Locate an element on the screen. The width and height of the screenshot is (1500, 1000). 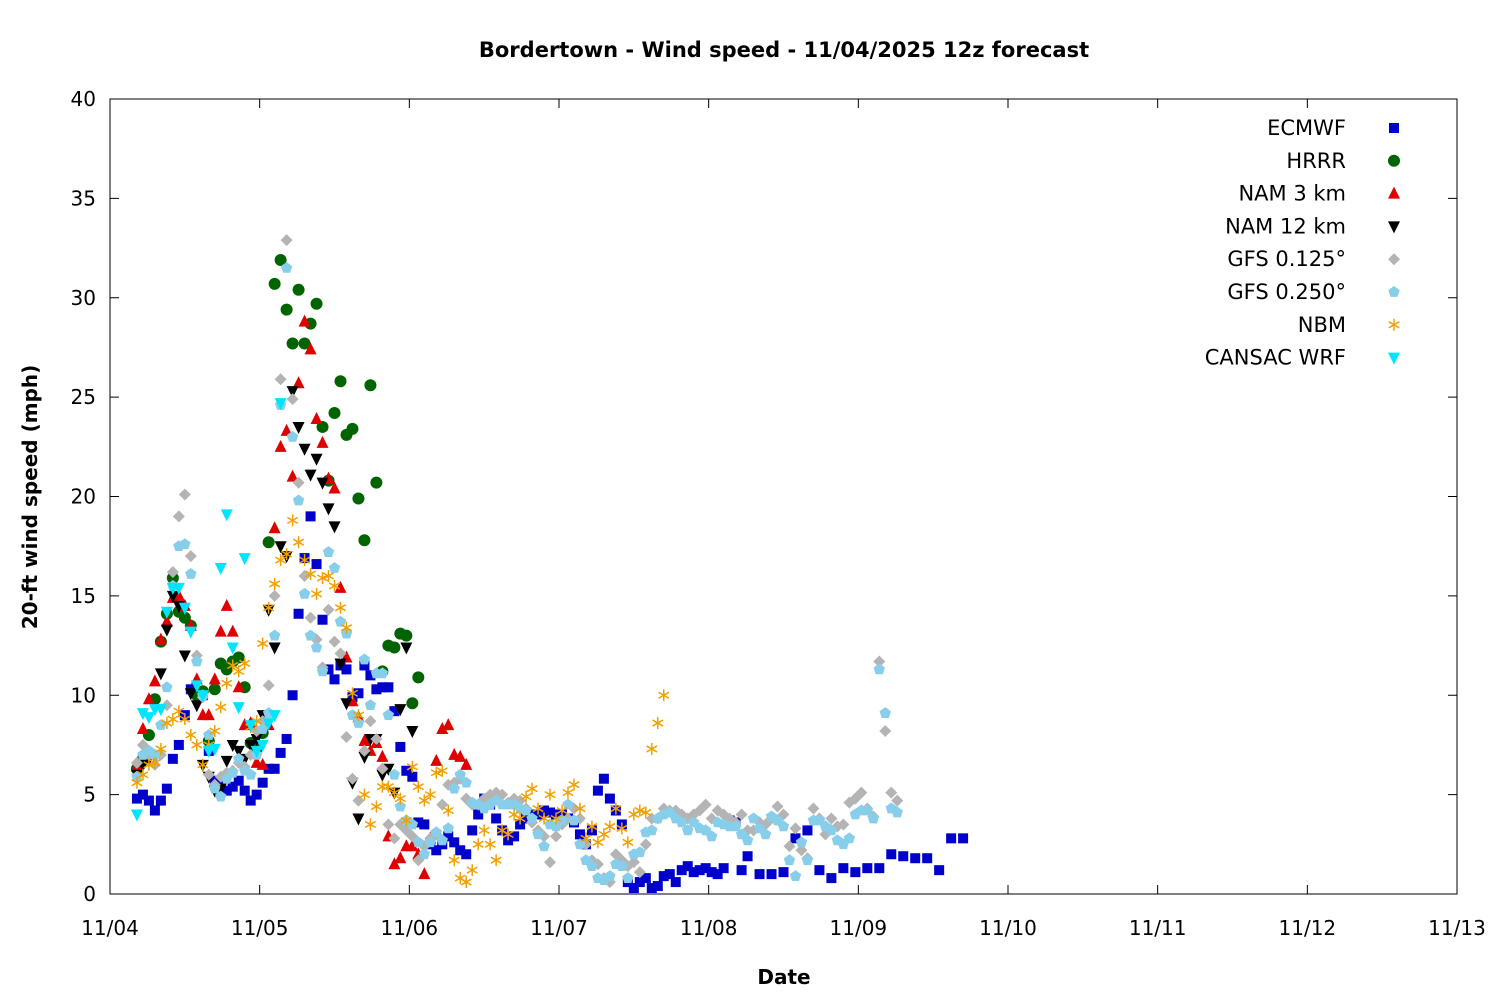
x-tick-label: 11/11 is located at coordinates (1158, 928).